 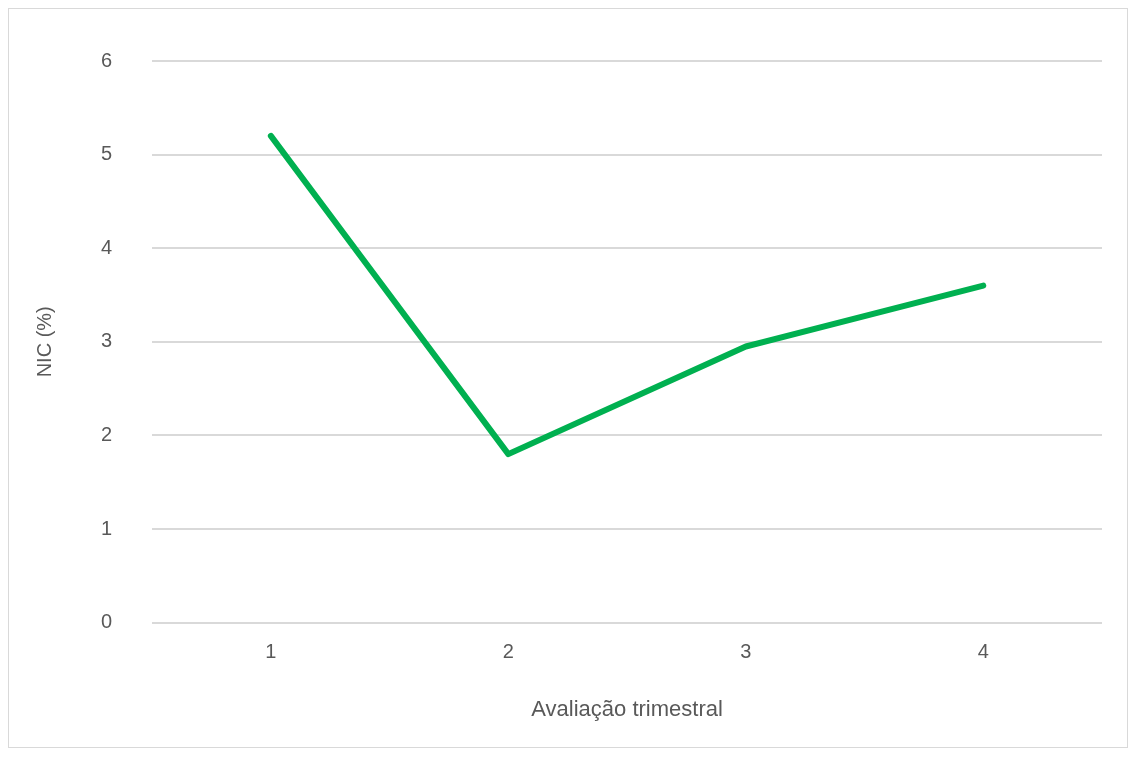 What do you see at coordinates (107, 246) in the screenshot?
I see `y-tick-label: 4` at bounding box center [107, 246].